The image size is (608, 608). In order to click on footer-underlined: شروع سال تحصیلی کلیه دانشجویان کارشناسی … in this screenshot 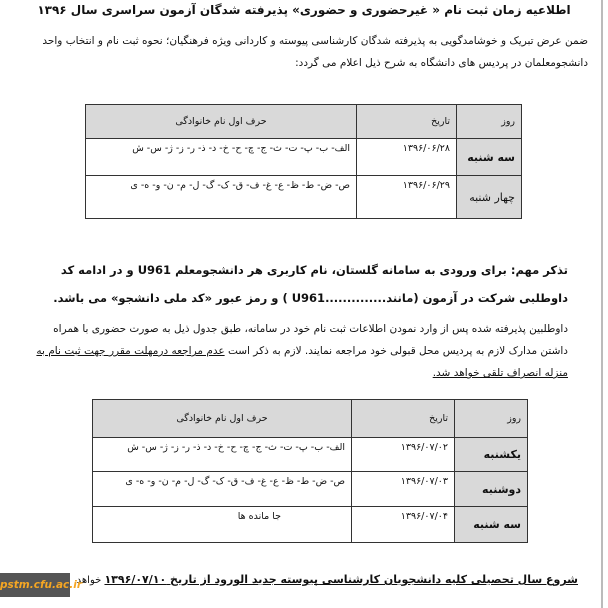, I will do `click(341, 579)`.